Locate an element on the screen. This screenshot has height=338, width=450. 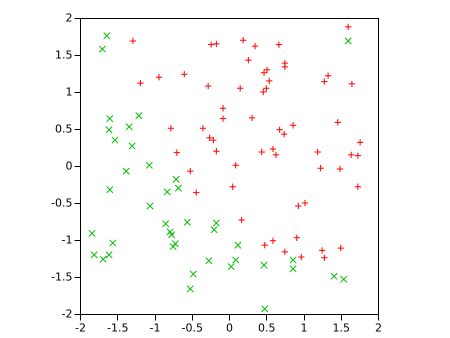
y-tick-label: 0 is located at coordinates (69, 166).